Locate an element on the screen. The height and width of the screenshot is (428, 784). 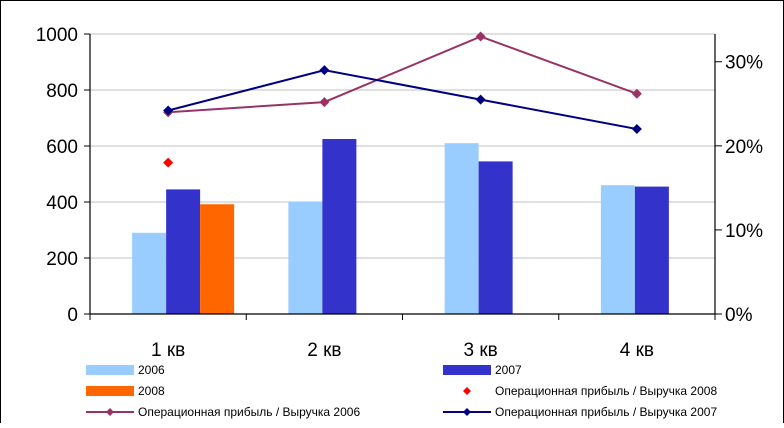
legend-label: 2006 is located at coordinates (151, 370).